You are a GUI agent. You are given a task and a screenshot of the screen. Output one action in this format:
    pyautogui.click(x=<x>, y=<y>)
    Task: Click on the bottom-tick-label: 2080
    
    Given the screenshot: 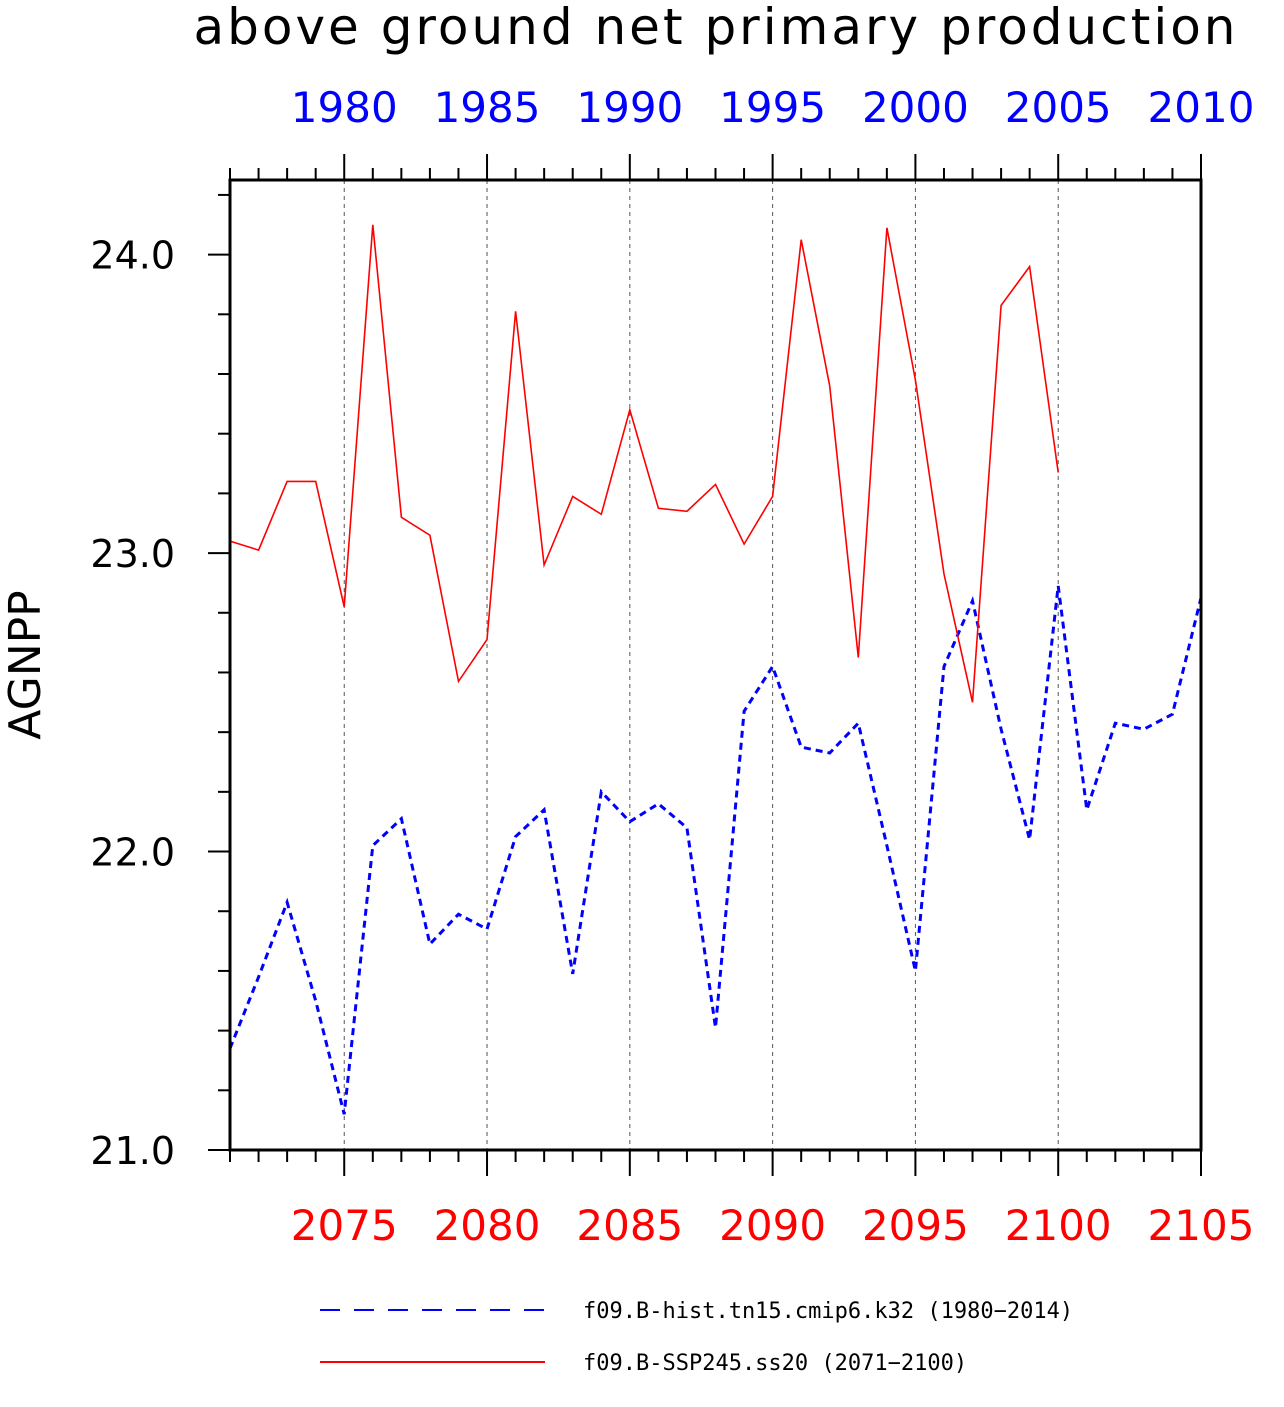 What is the action you would take?
    pyautogui.click(x=487, y=1225)
    